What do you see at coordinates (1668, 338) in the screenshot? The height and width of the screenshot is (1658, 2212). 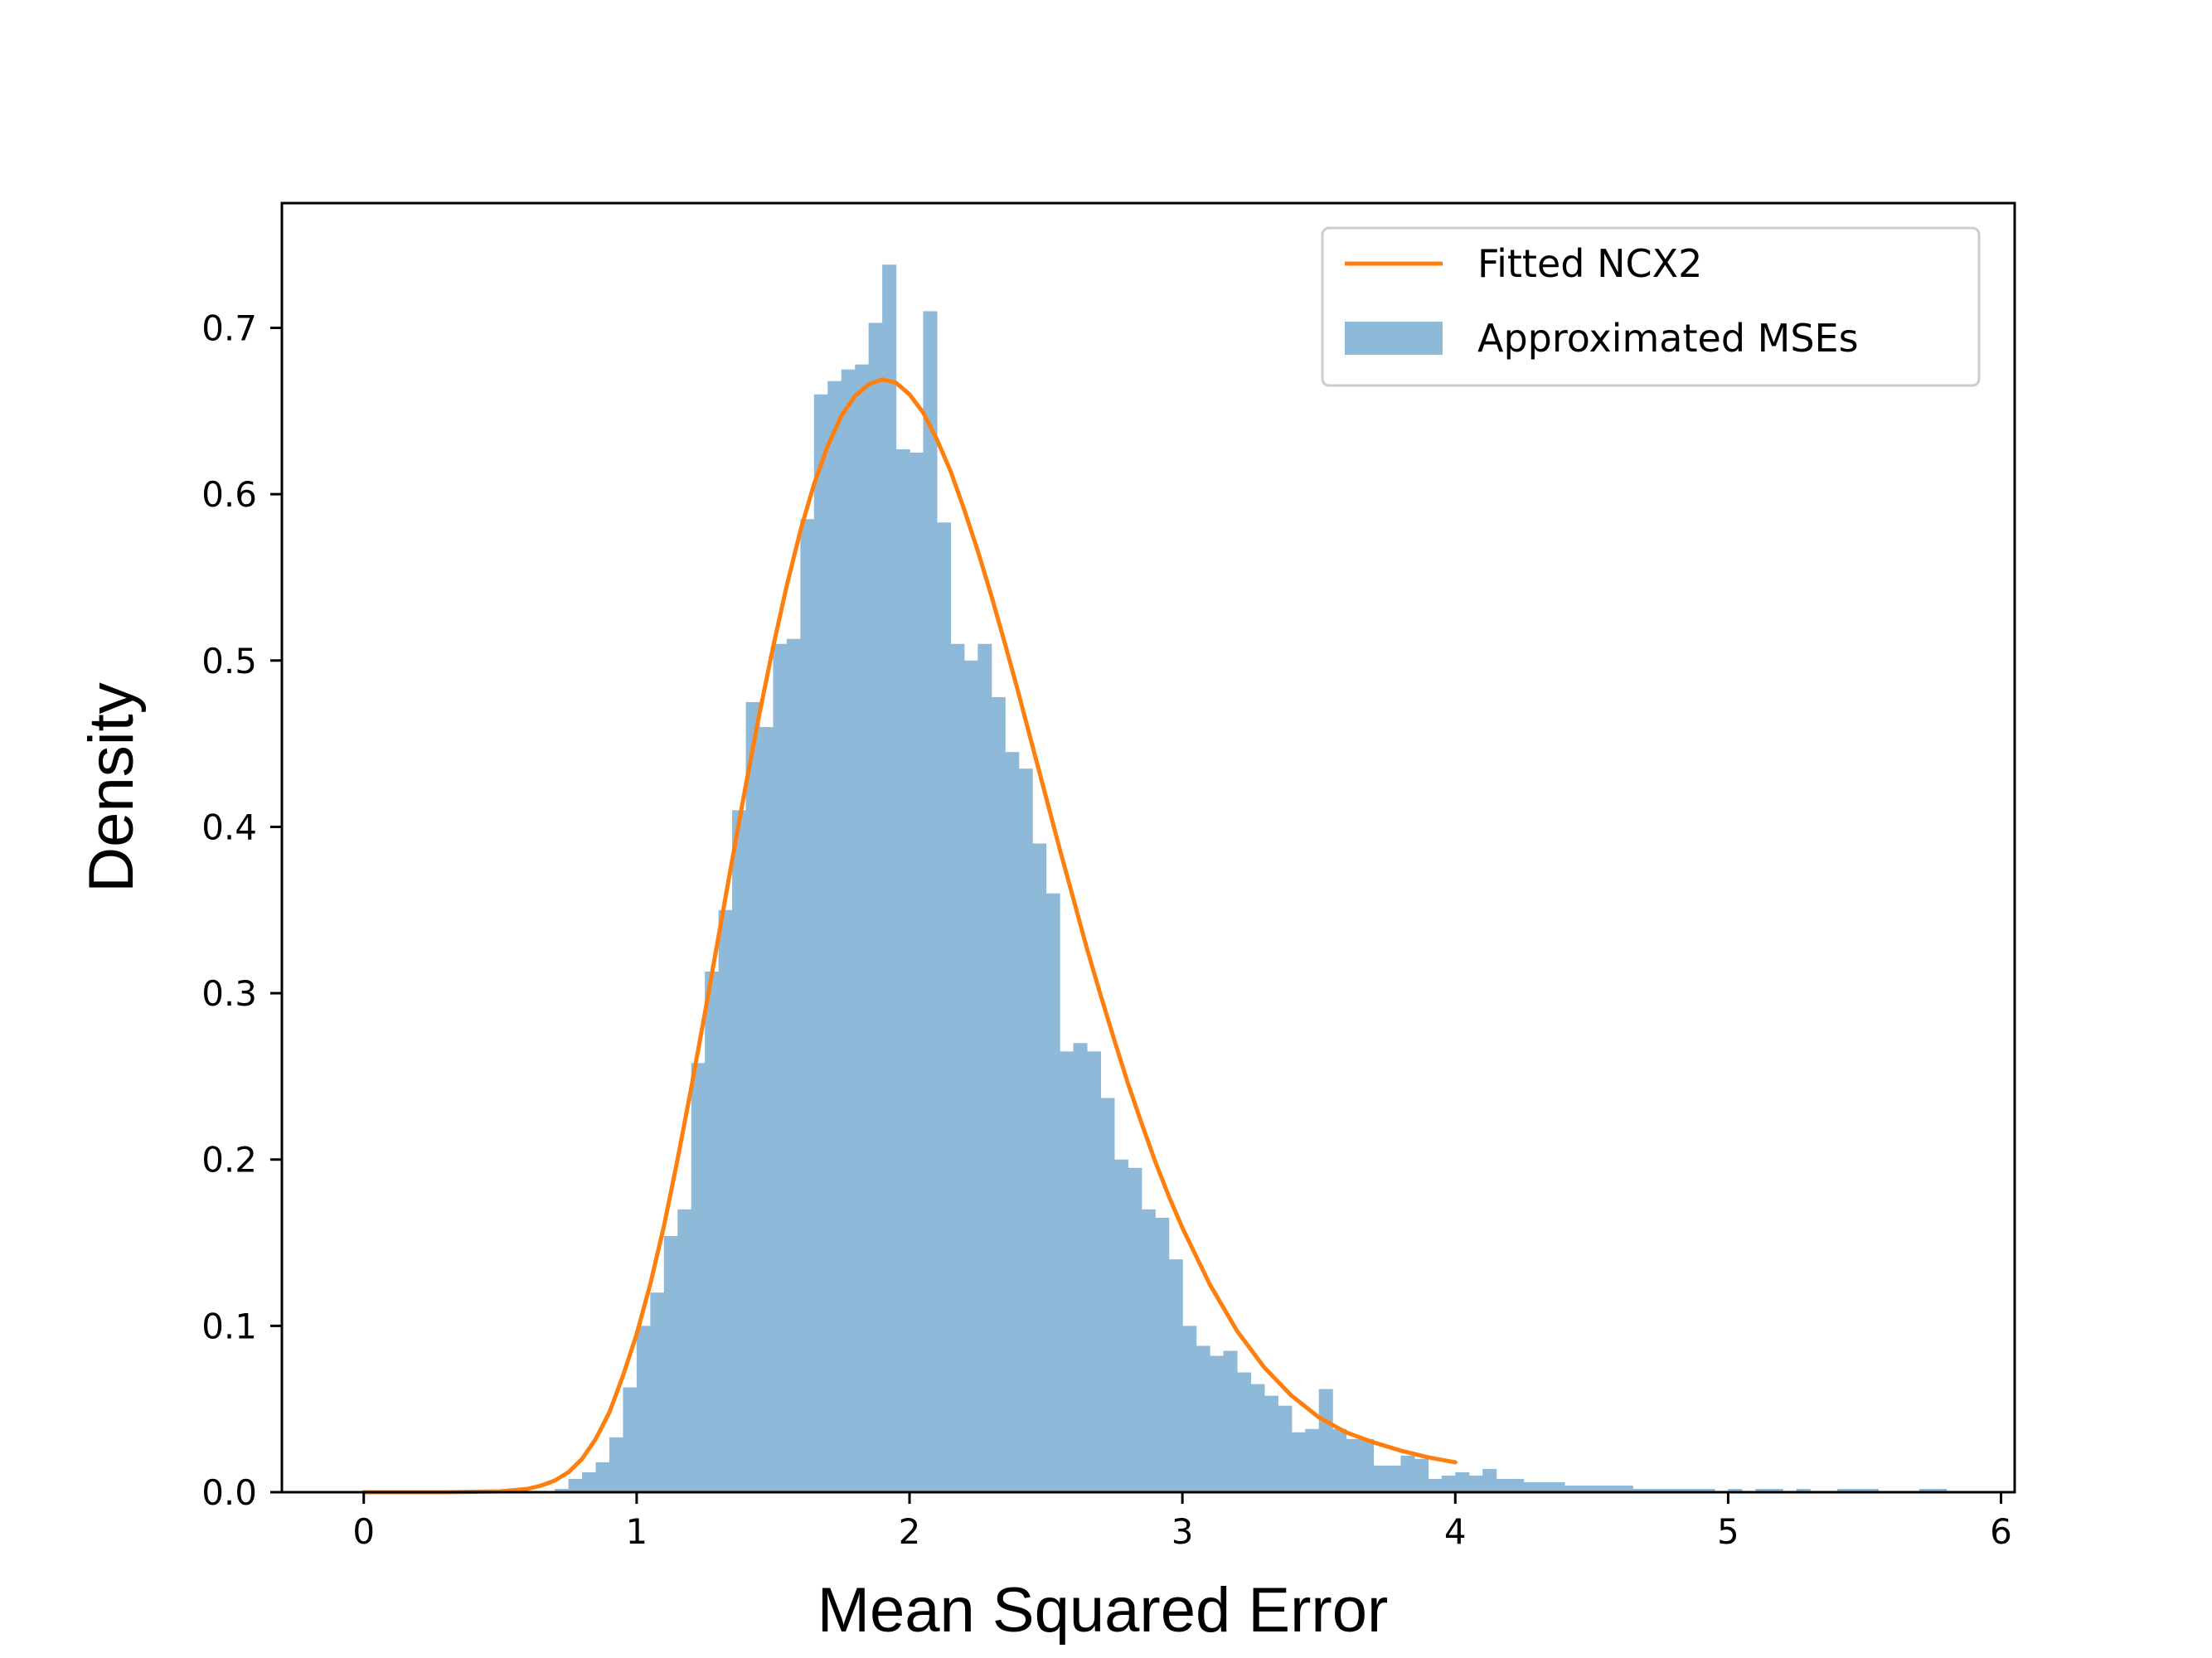 I see `legend-label-approximated-mses: Approximated MSEs` at bounding box center [1668, 338].